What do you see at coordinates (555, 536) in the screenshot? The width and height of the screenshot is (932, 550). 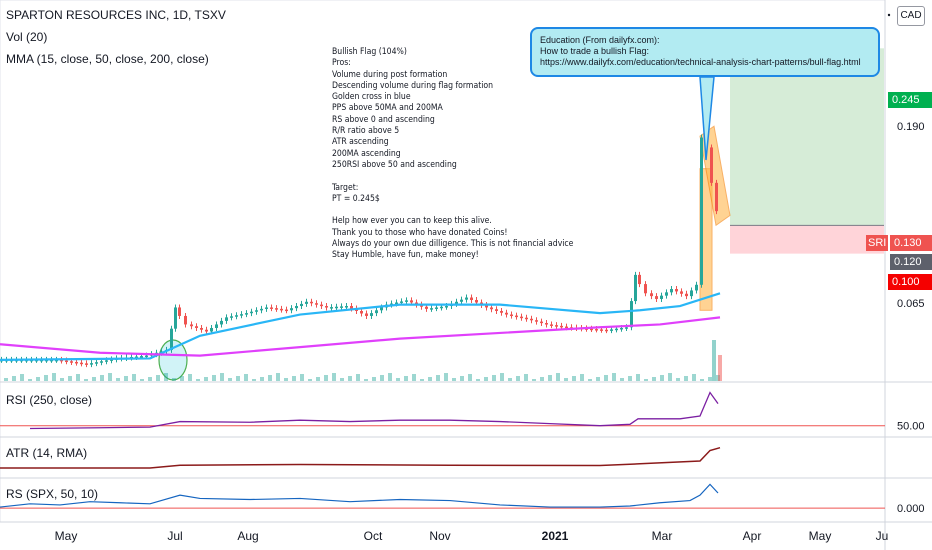 I see `time-tick-label: 2021` at bounding box center [555, 536].